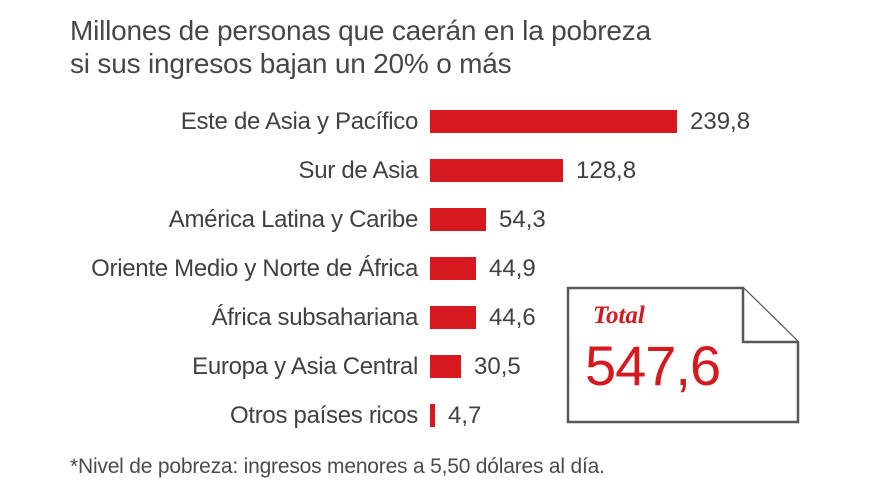 Image resolution: width=880 pixels, height=495 pixels. I want to click on category-label: Sur de Asia, so click(358, 170).